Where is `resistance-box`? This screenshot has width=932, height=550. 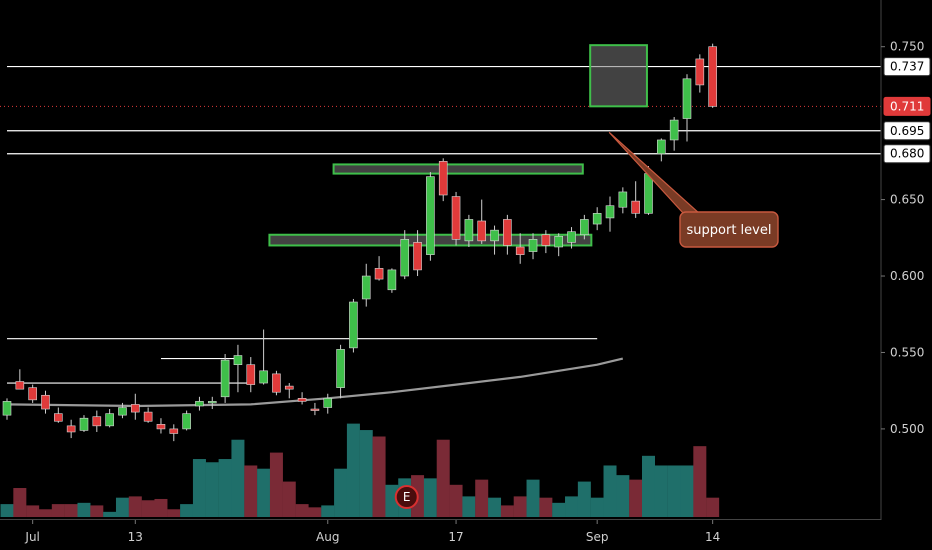
resistance-box is located at coordinates (618, 76).